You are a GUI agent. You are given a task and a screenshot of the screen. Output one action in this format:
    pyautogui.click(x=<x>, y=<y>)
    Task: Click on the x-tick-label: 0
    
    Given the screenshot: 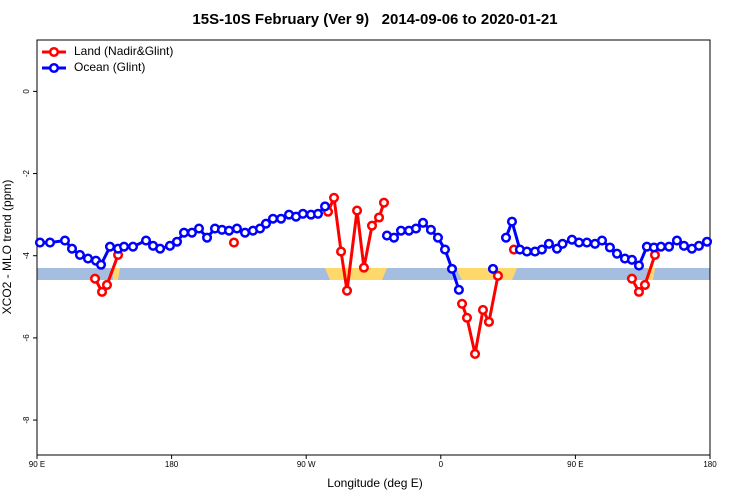 What is the action you would take?
    pyautogui.click(x=441, y=464)
    